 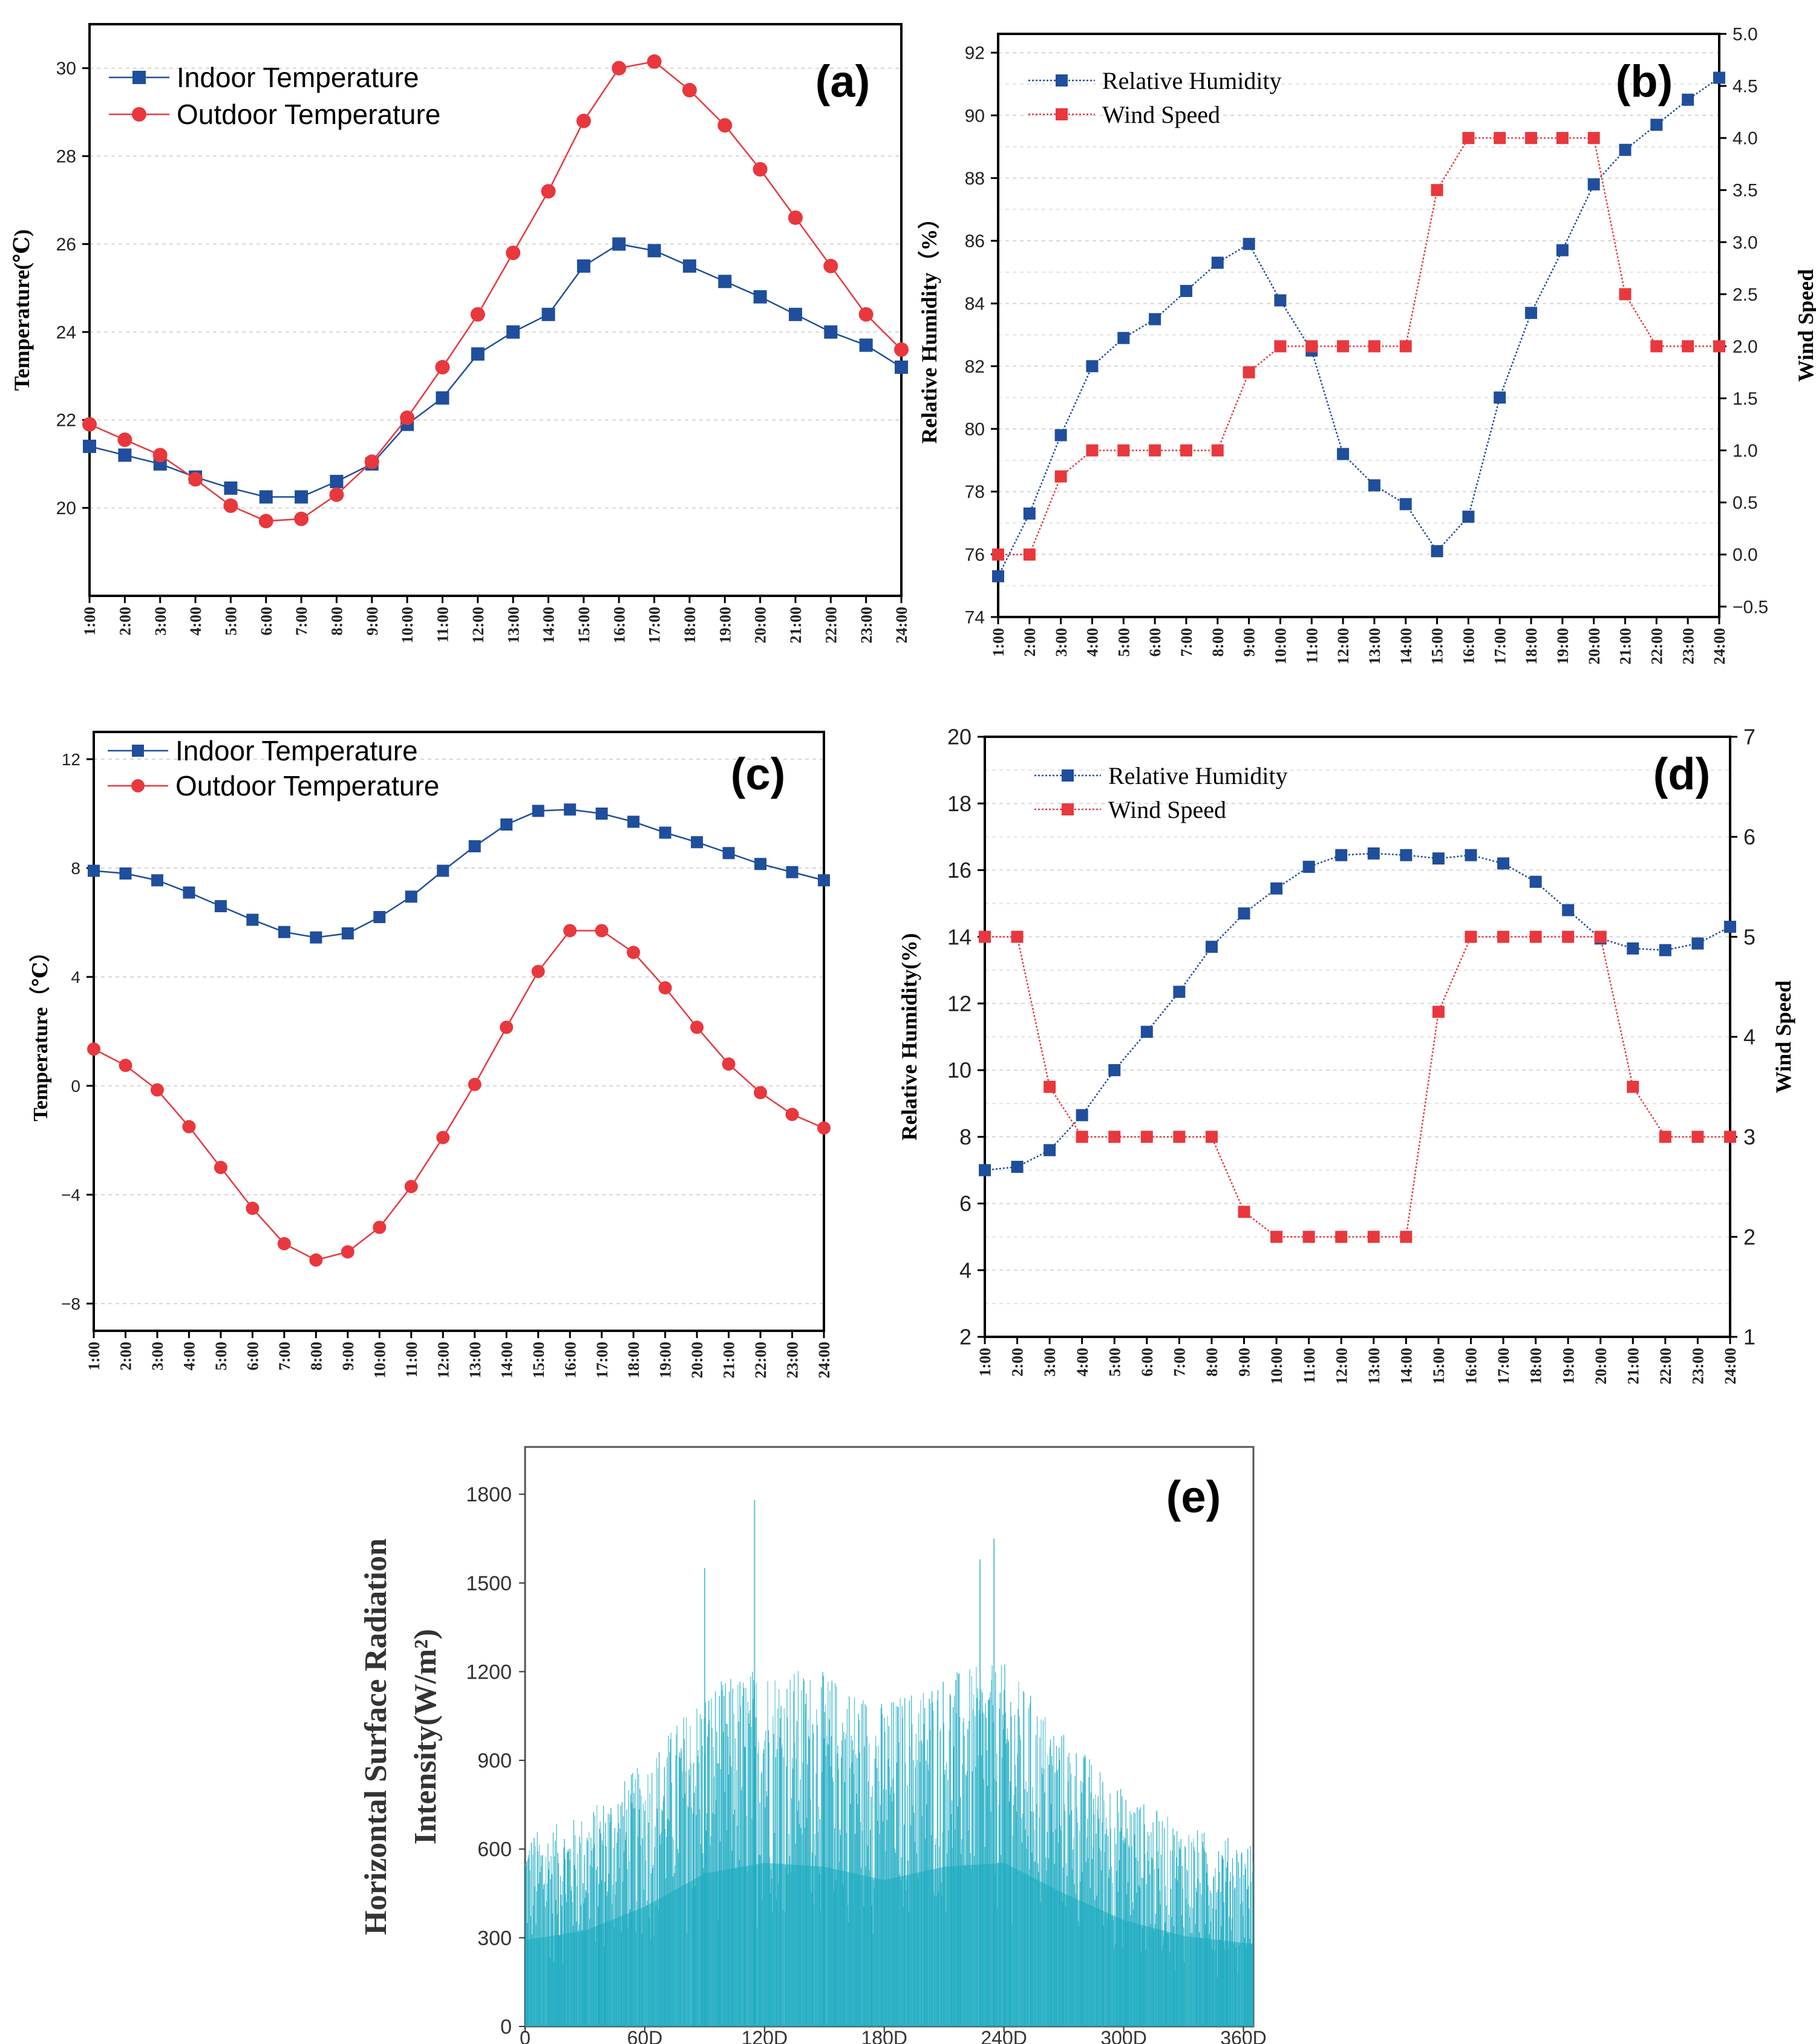 I want to click on y-axis-title: Relative Humidity(%), so click(x=909, y=1037).